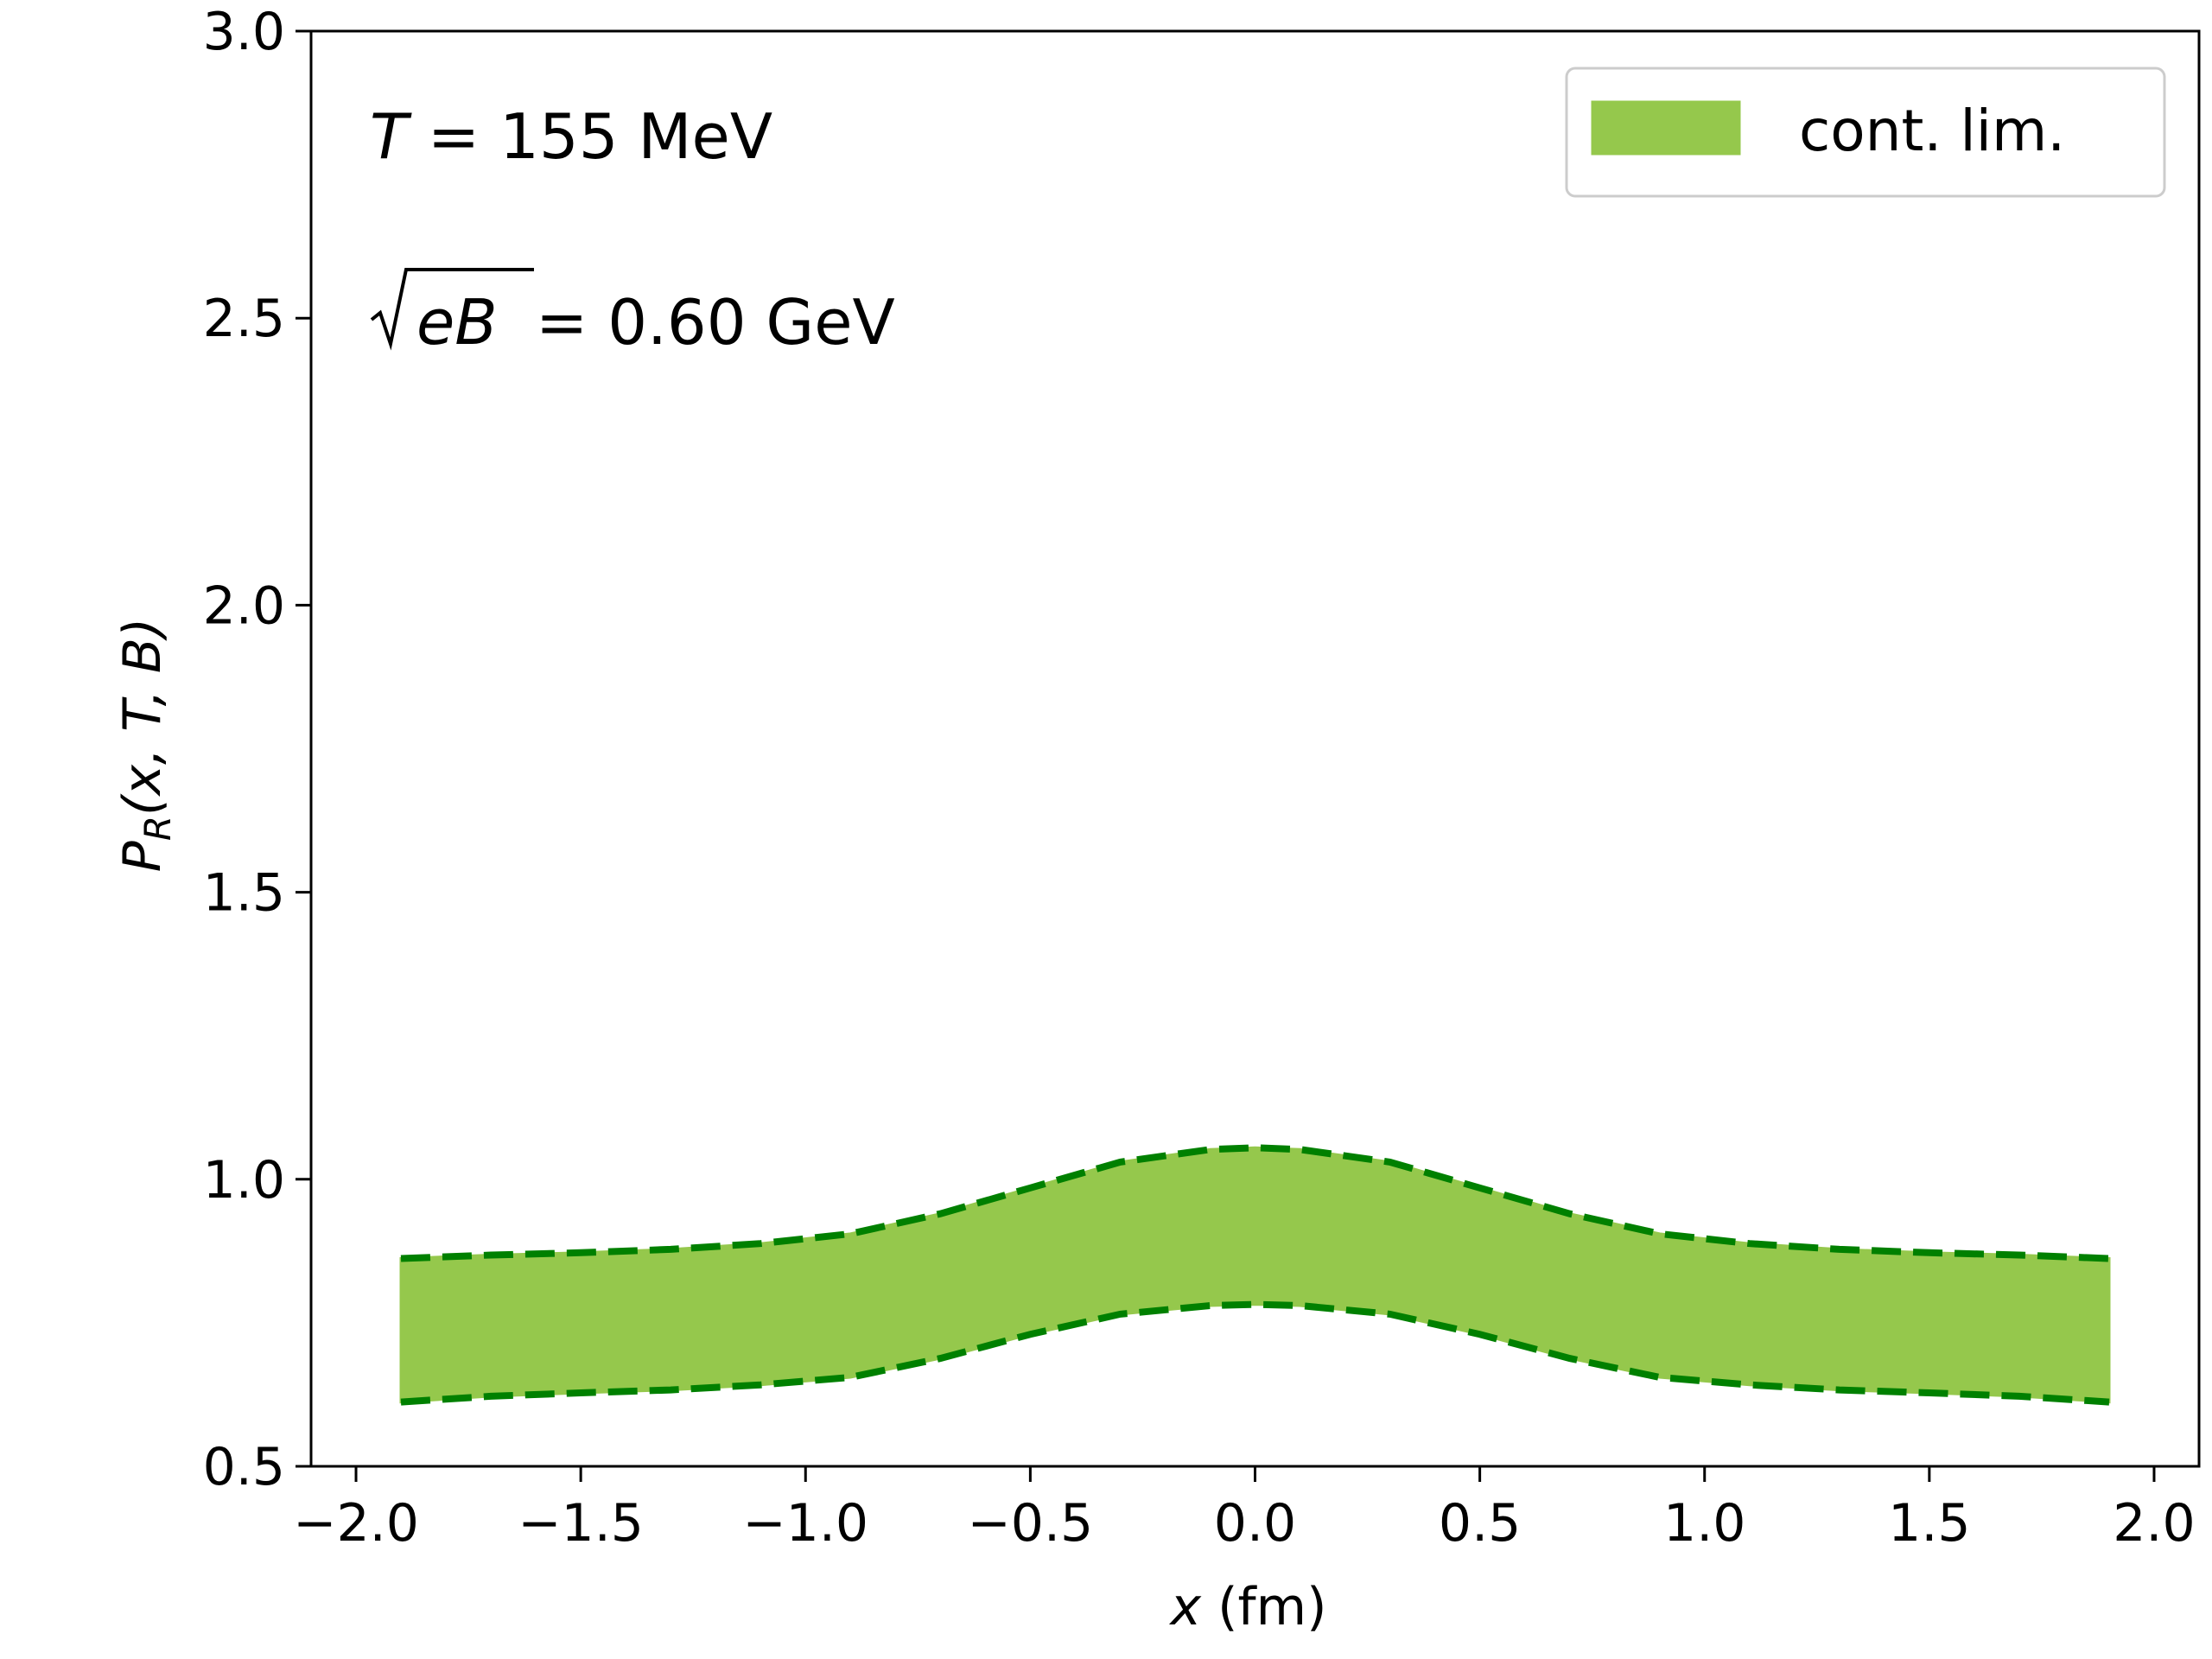 The height and width of the screenshot is (1659, 2212). I want to click on x-tick-label: 1.5, so click(1929, 1523).